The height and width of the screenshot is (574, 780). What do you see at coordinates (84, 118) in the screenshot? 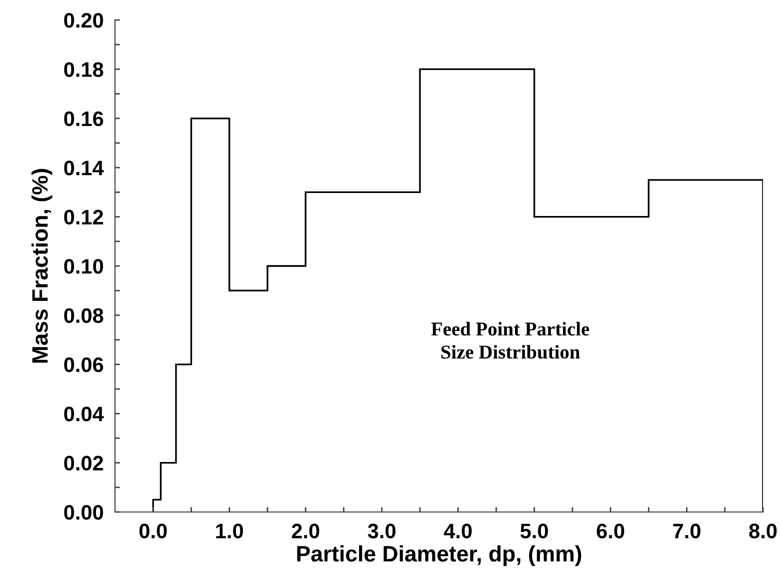
I see `y-tick-label: 0.16` at bounding box center [84, 118].